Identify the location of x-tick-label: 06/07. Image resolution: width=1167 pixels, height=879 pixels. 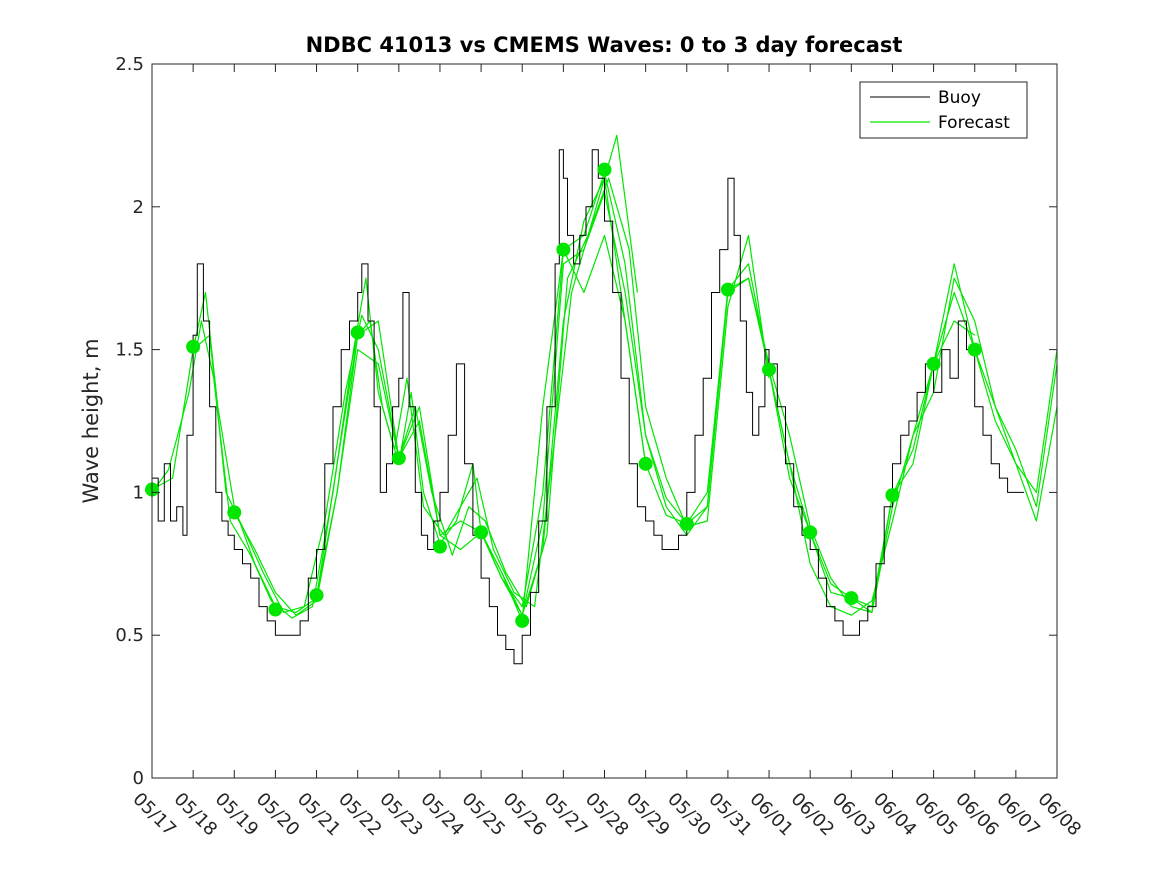
(1018, 815).